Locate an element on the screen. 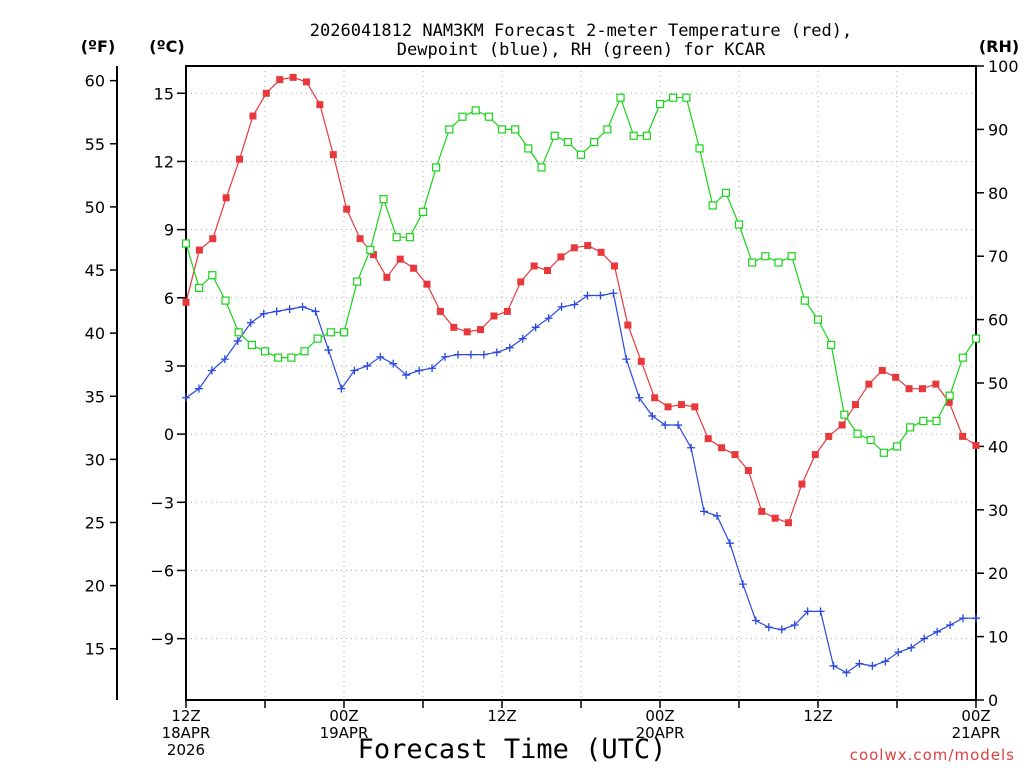 This screenshot has height=768, width=1024. celsius-tick-label: 15 is located at coordinates (164, 93).